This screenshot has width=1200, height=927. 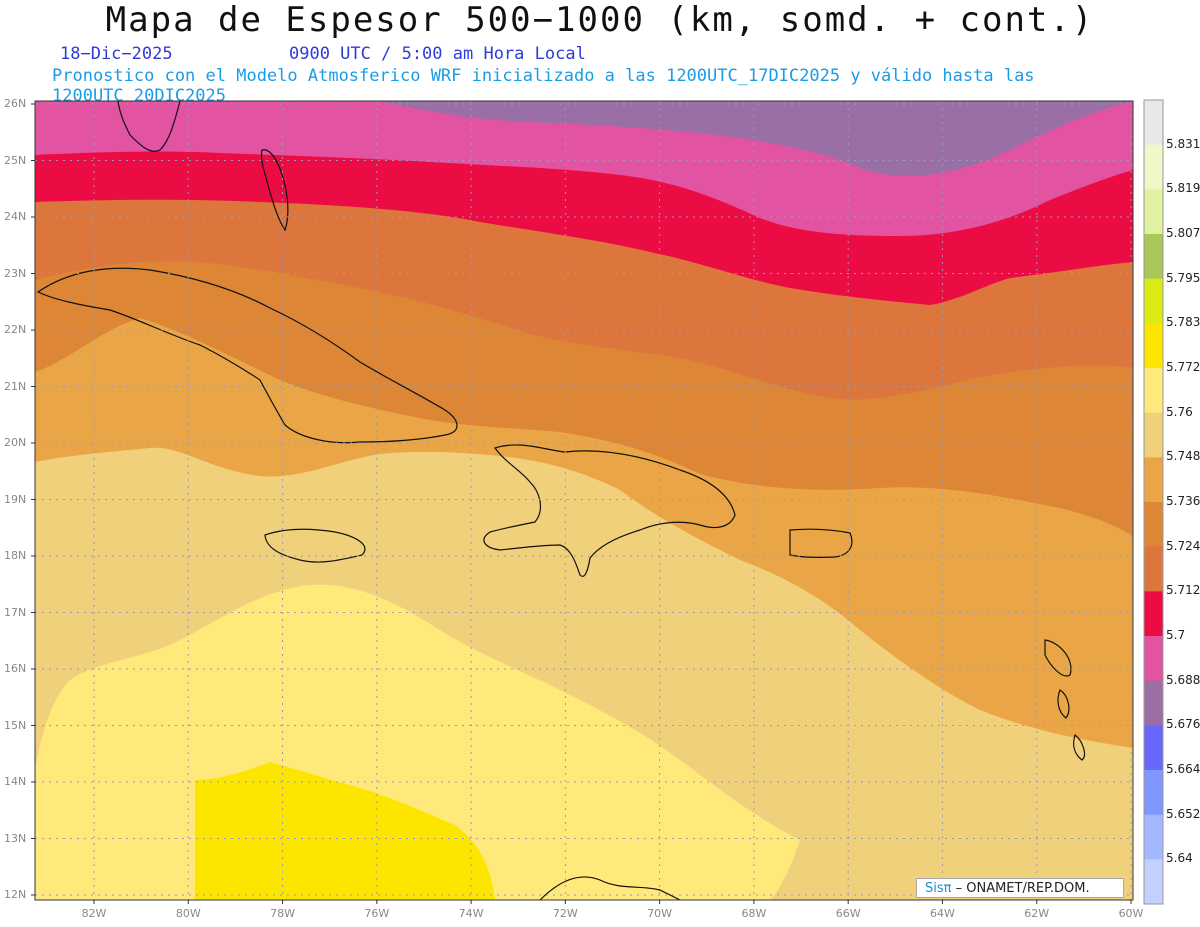 What do you see at coordinates (1183, 188) in the screenshot?
I see `colorbar-label: 5.819` at bounding box center [1183, 188].